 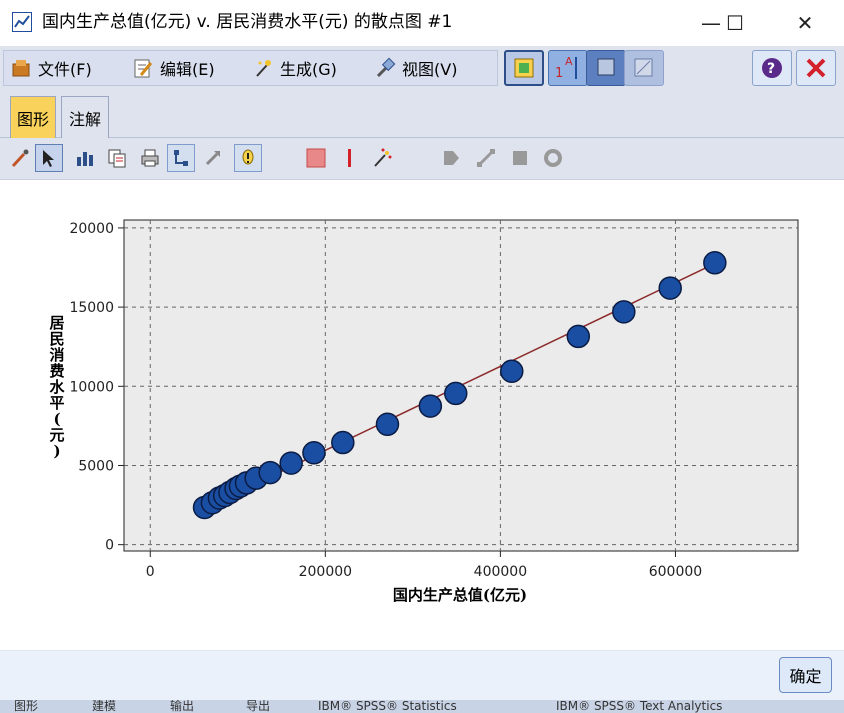 I want to click on y-axis-label: 居民消费水平(元), so click(x=57, y=387).